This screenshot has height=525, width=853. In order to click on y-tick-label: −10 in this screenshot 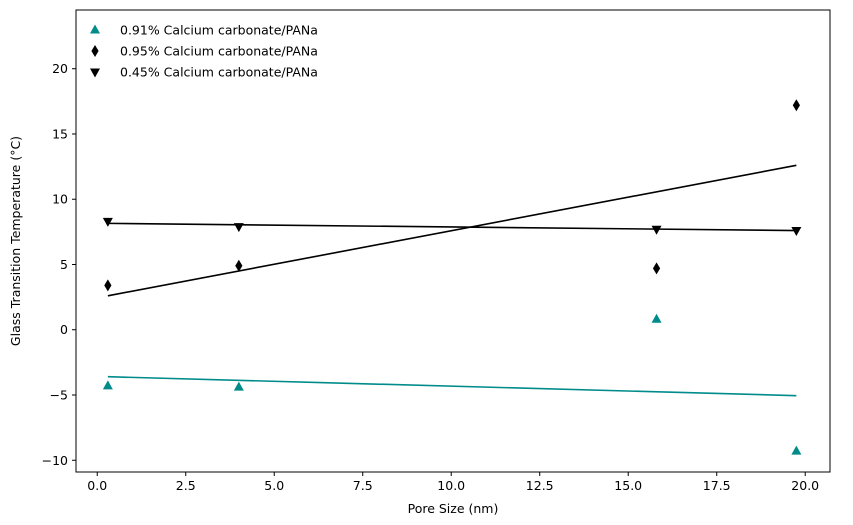, I will do `click(55, 460)`.